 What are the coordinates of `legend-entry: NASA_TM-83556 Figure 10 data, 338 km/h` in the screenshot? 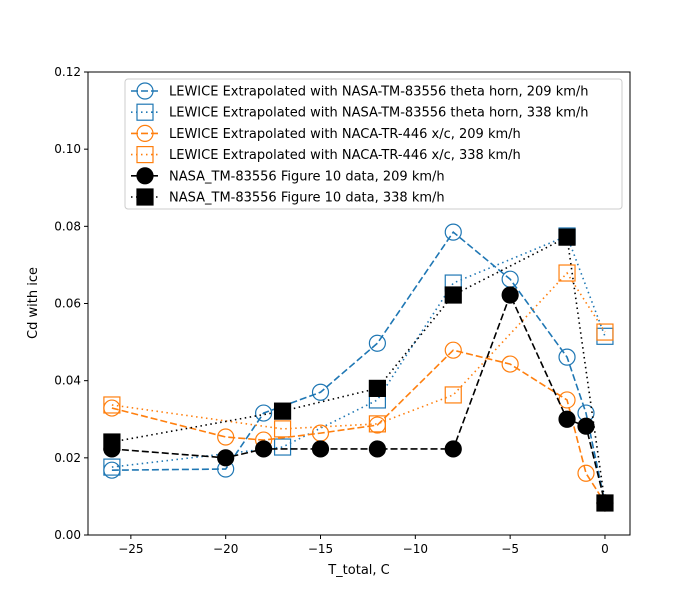 It's located at (288, 197).